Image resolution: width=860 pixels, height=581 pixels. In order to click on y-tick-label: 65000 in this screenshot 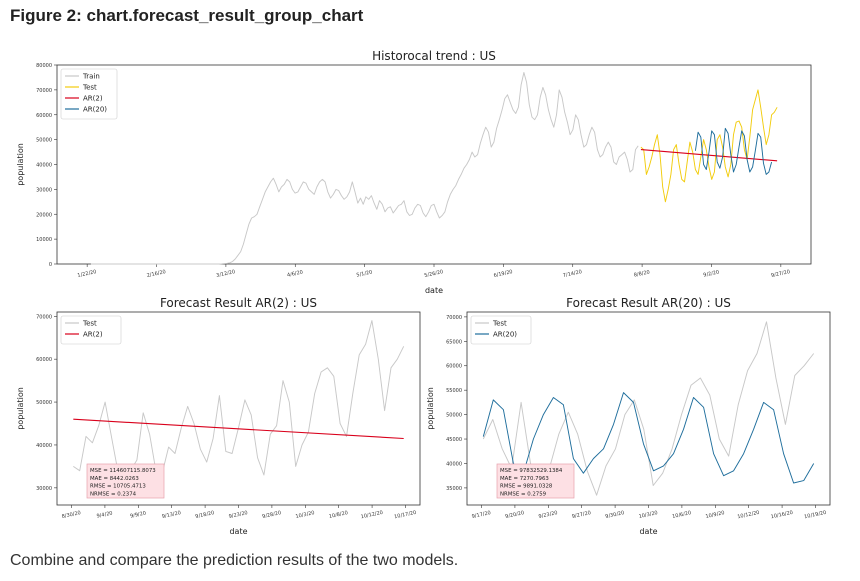, I will do `click(454, 342)`.